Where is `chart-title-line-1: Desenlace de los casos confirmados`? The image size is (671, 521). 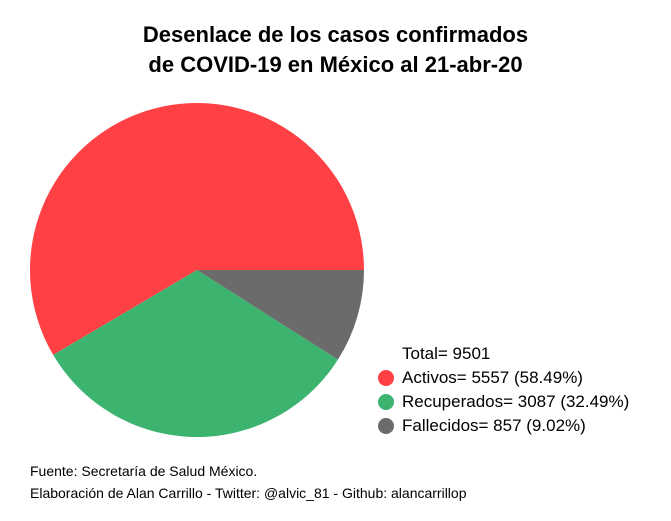
chart-title-line-1: Desenlace de los casos confirmados is located at coordinates (335, 34).